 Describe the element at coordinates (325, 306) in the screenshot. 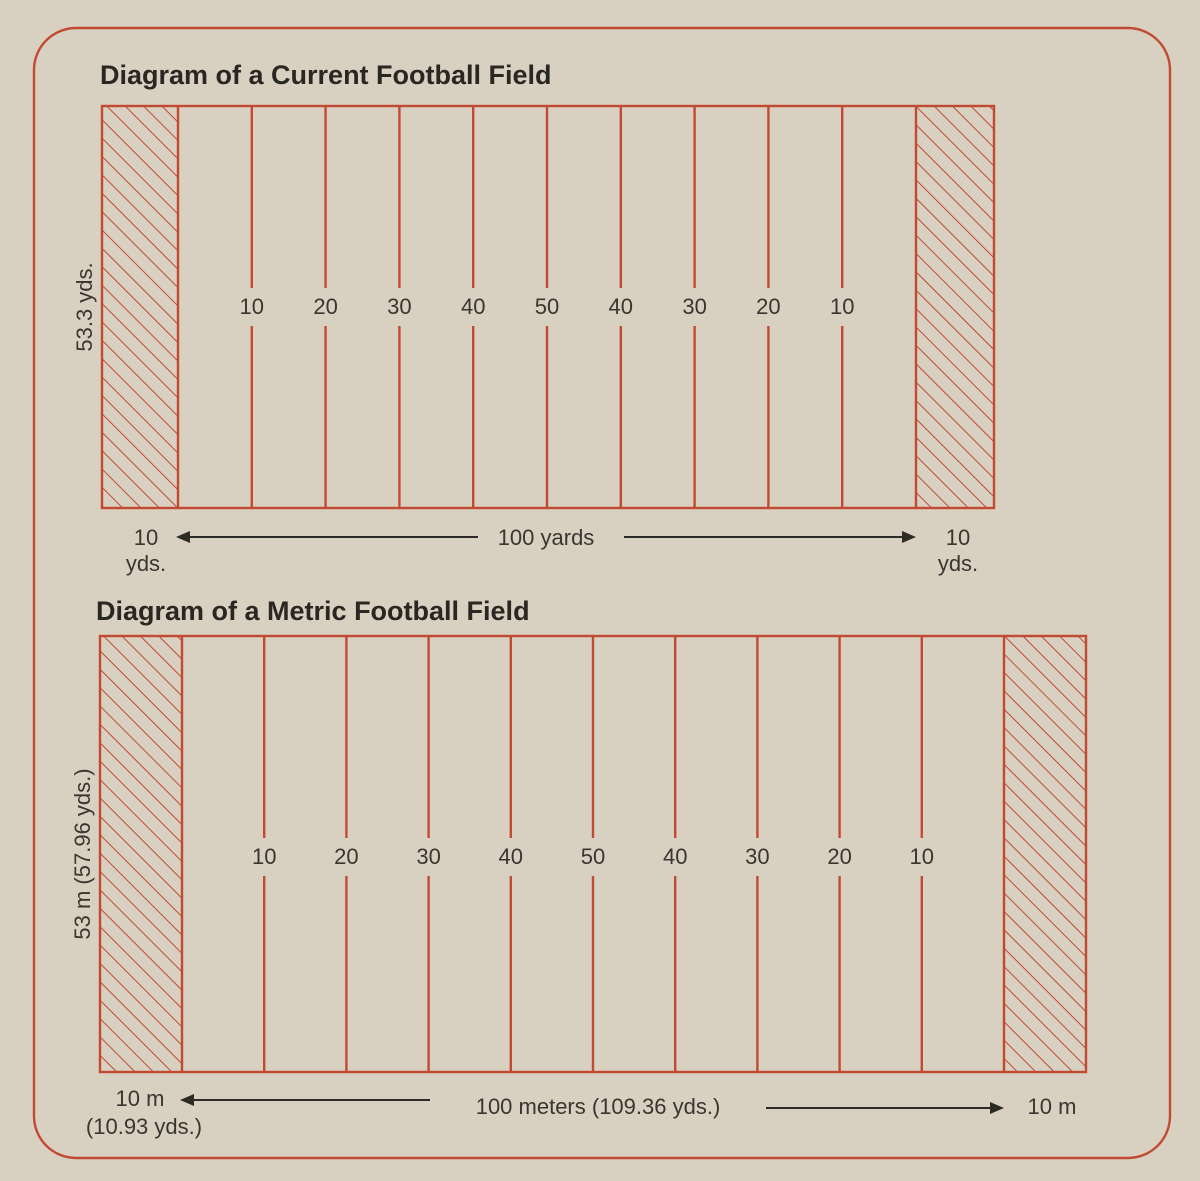

I see `current-yard-label-2: 20` at that location.